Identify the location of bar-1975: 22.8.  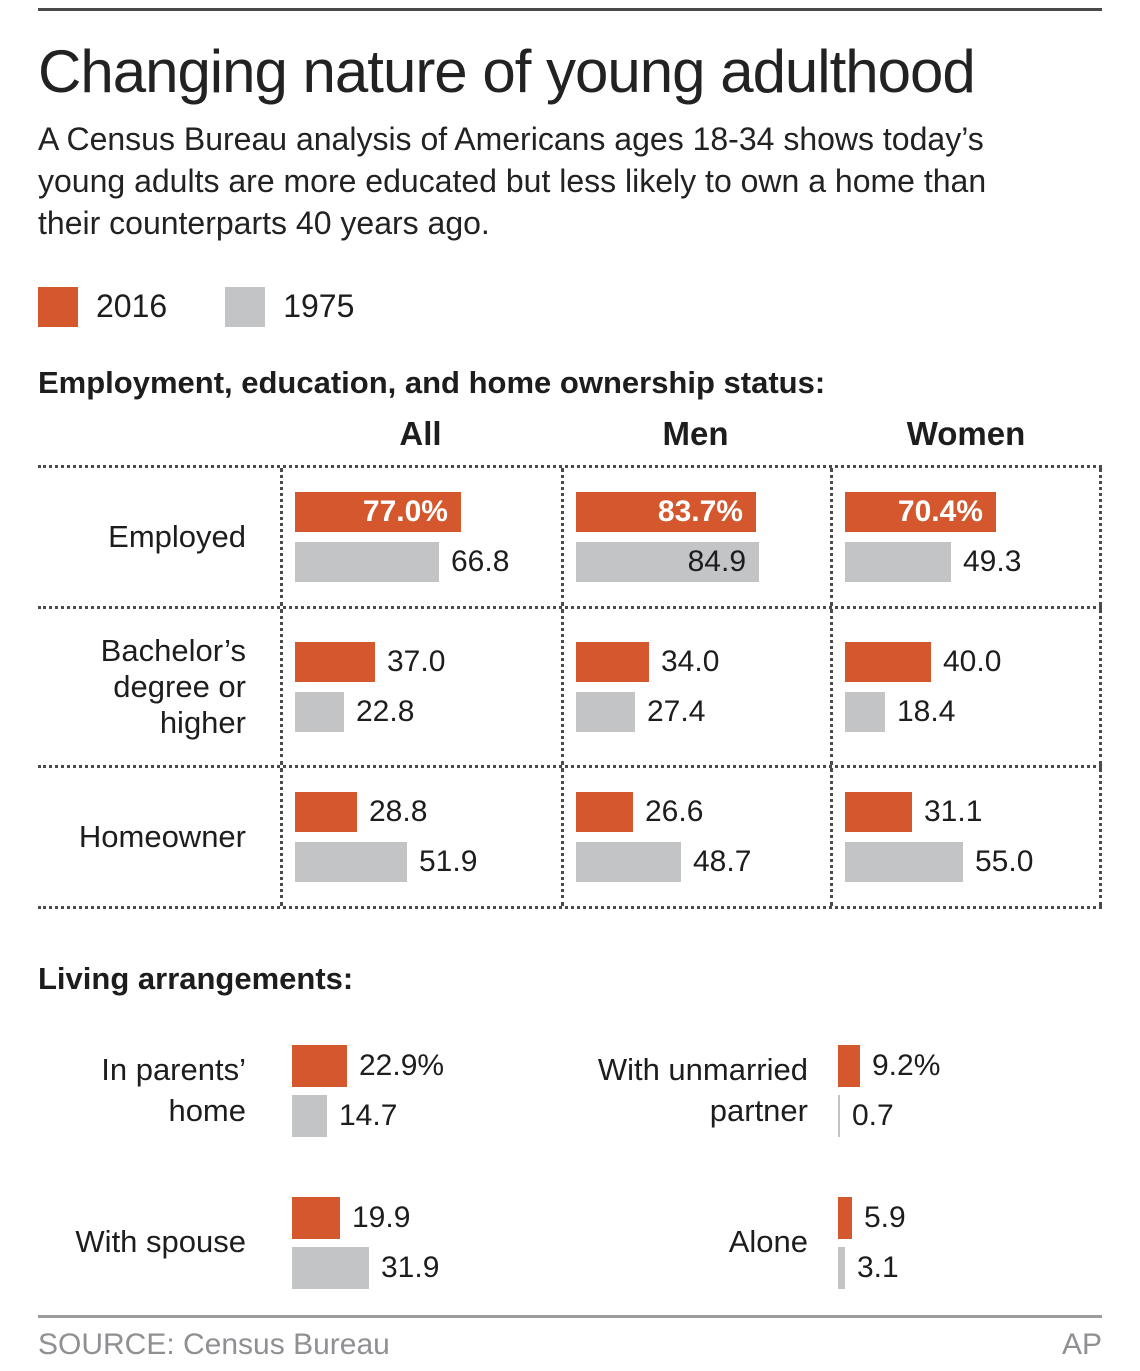
(319, 711).